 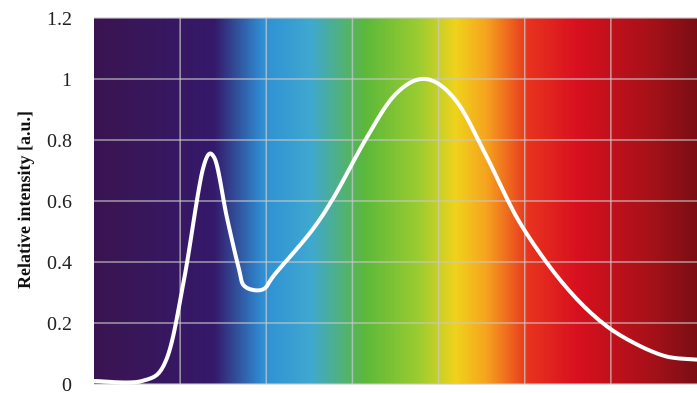 What do you see at coordinates (59, 263) in the screenshot?
I see `y-tick-label: 0.4` at bounding box center [59, 263].